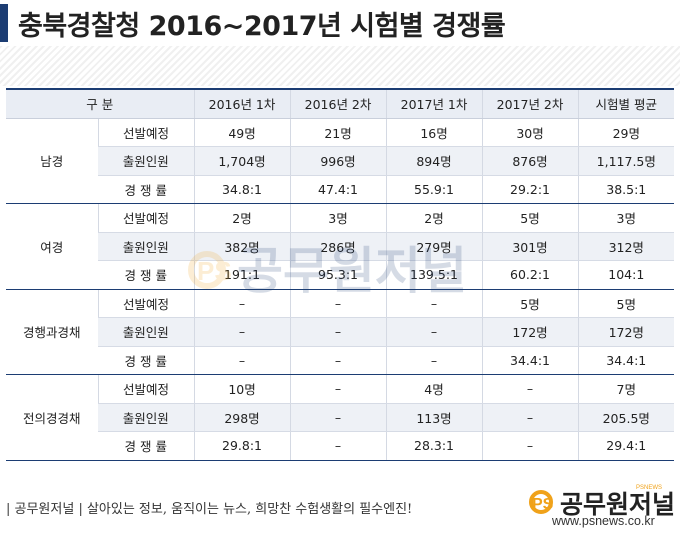 Image resolution: width=680 pixels, height=548 pixels. What do you see at coordinates (530, 103) in the screenshot?
I see `header-2017-2: 2017년 2차` at bounding box center [530, 103].